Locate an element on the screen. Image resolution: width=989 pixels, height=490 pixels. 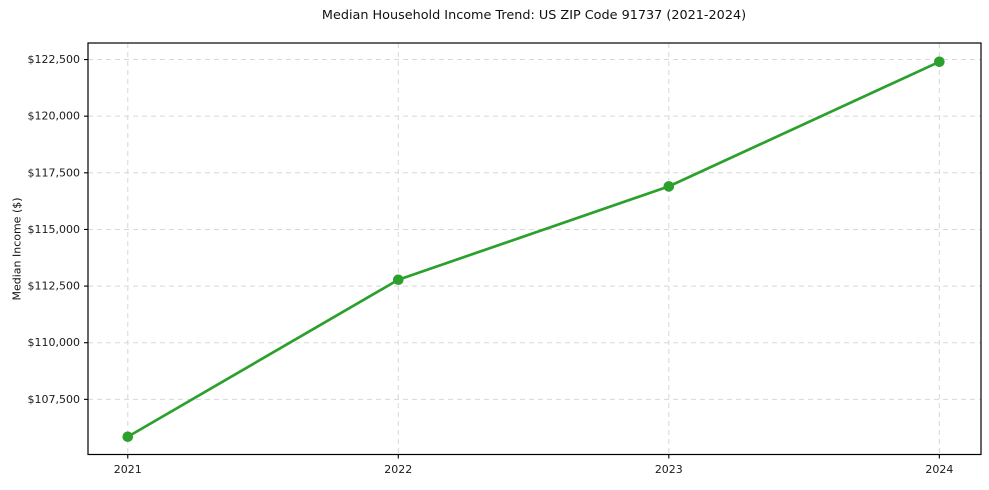
y-tick-label: $107,500 is located at coordinates (54, 399).